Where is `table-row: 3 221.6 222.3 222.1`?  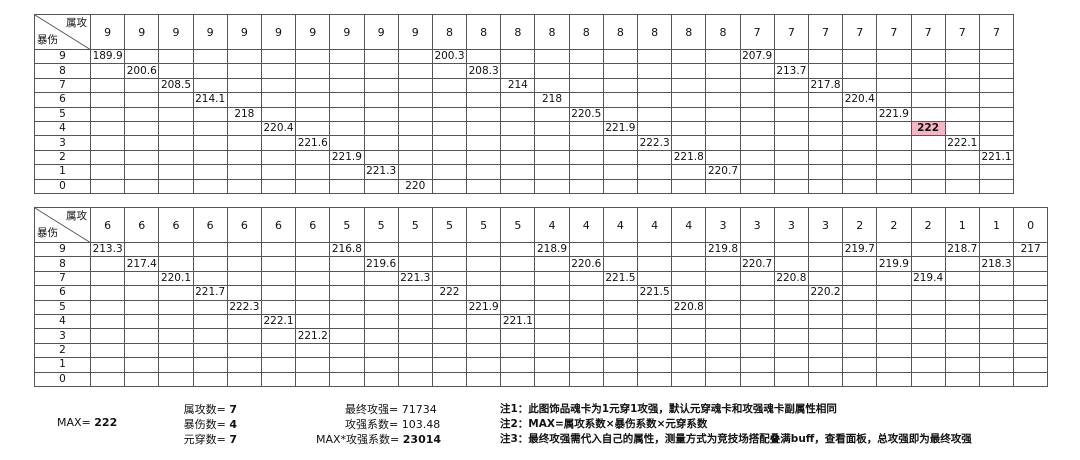 table-row: 3 221.6 222.3 222.1 is located at coordinates (524, 143).